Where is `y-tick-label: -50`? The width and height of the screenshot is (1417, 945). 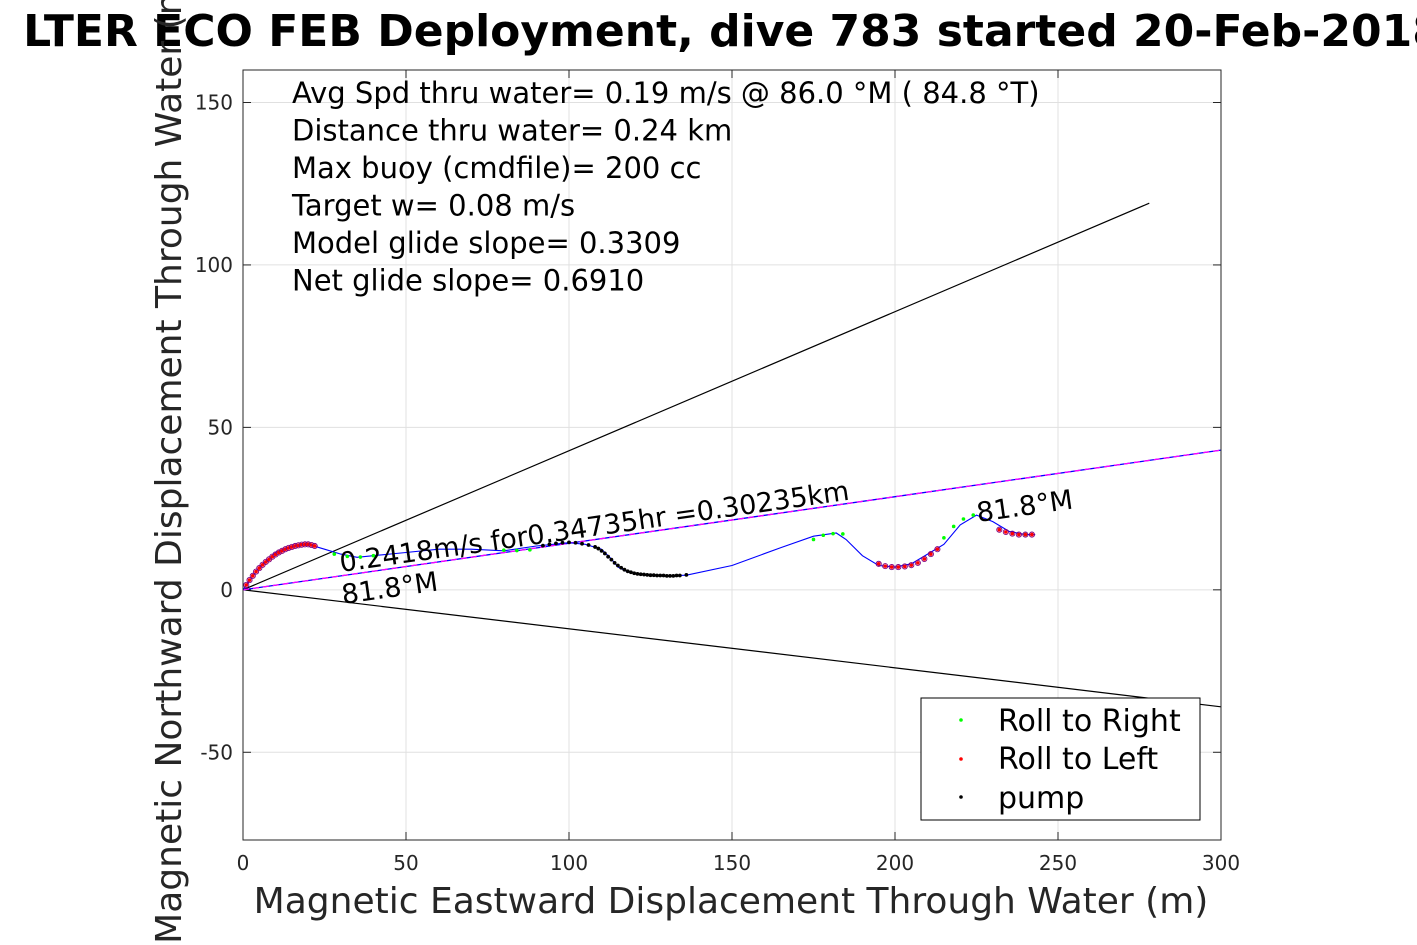 y-tick-label: -50 is located at coordinates (216, 752).